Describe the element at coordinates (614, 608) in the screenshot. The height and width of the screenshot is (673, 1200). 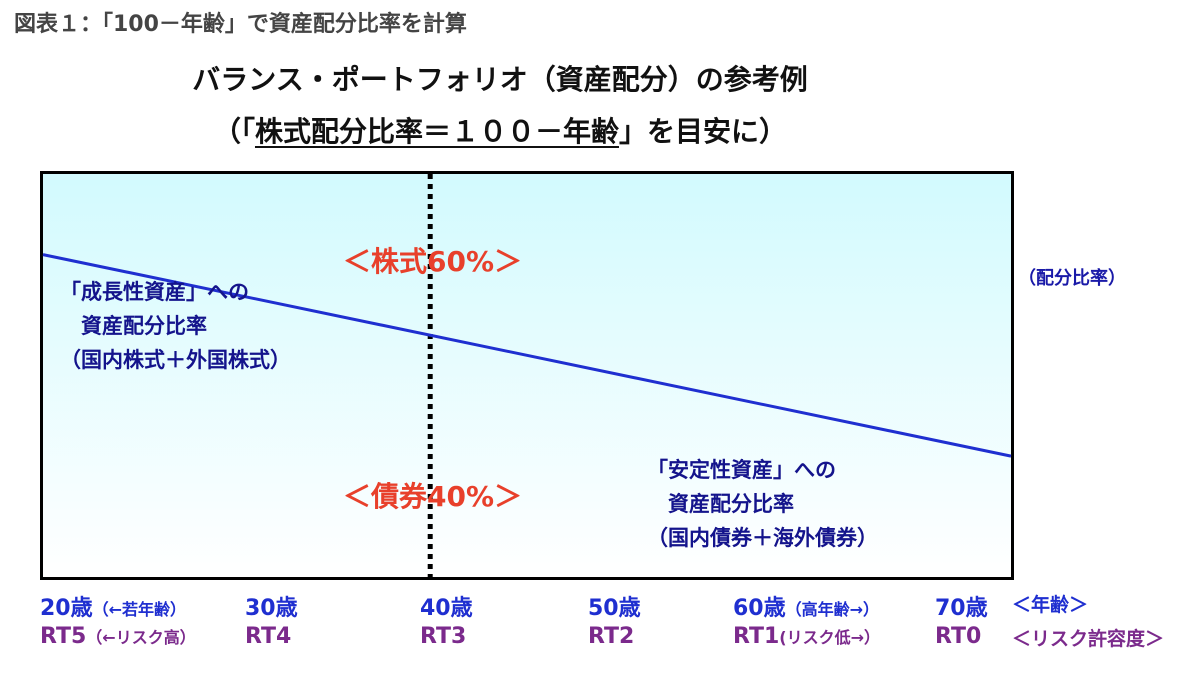
I see `age-tick: 50歳` at that location.